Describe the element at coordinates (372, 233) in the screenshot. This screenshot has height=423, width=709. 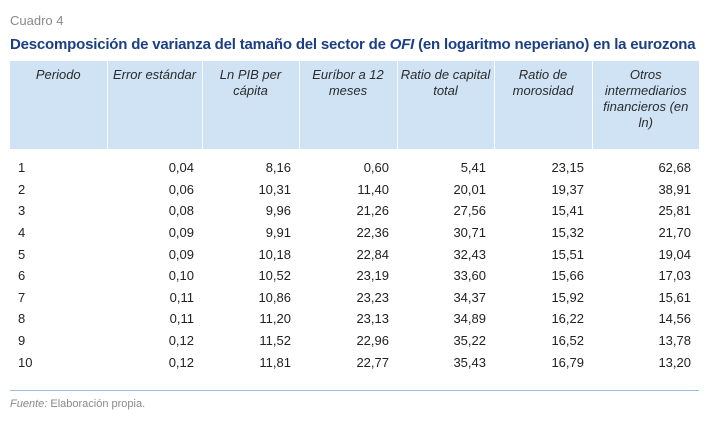
I see `table-cell: 22,36` at that location.